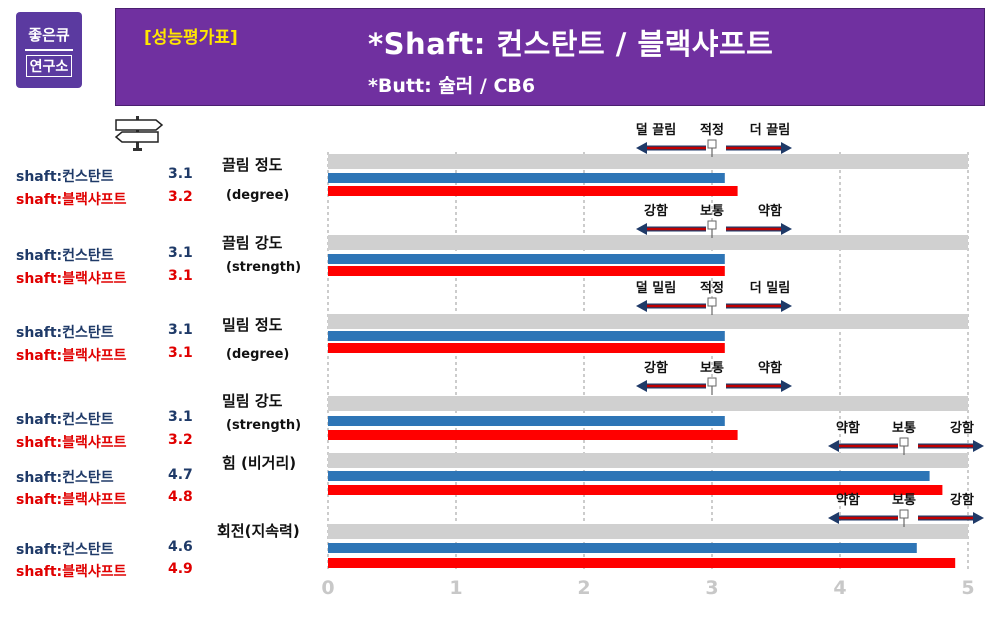 The height and width of the screenshot is (617, 1000). Describe the element at coordinates (180, 475) in the screenshot. I see `legend-value: 4.7` at that location.